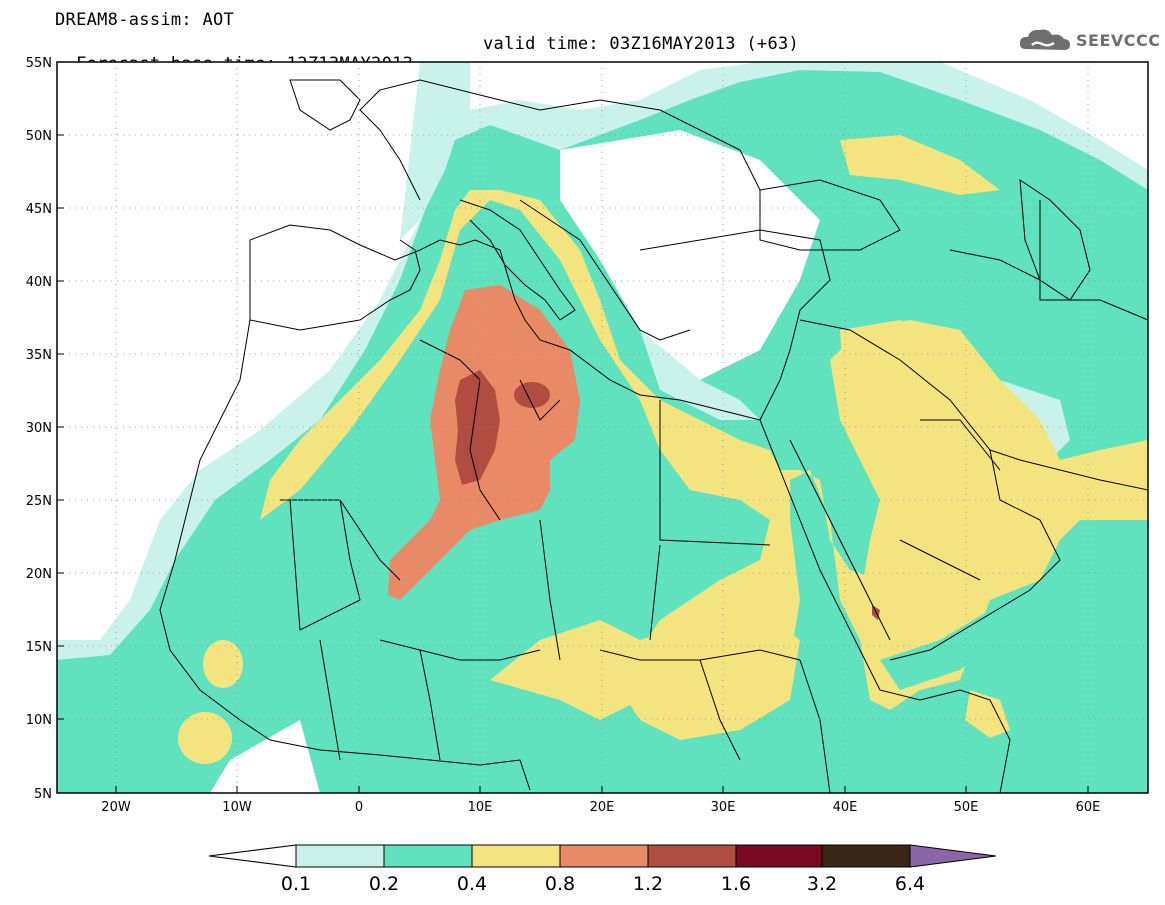 The width and height of the screenshot is (1165, 905). I want to click on colorbar-tick-label: 0.4, so click(472, 884).